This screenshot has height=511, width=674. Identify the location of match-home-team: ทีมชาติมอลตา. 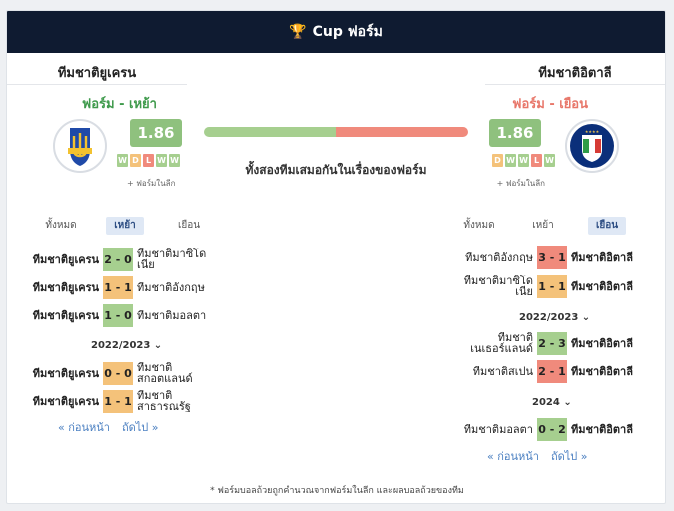
(498, 429).